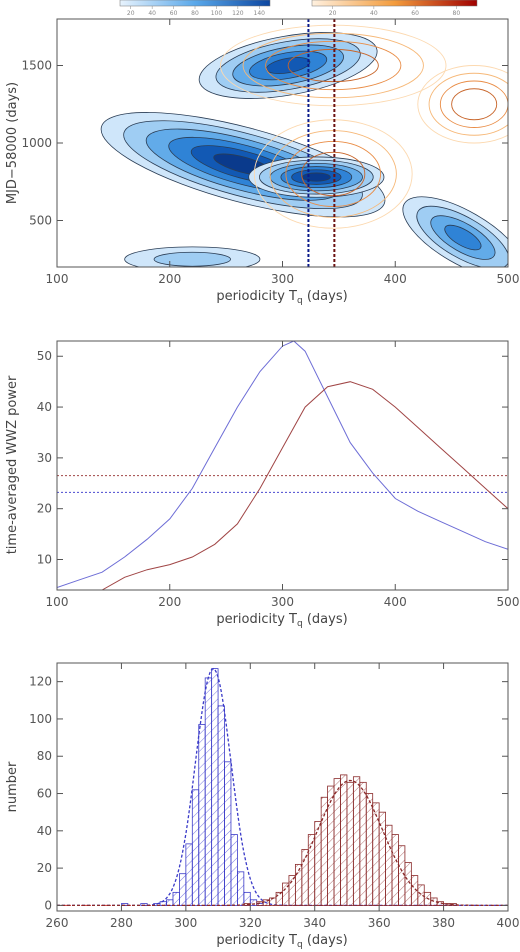 The image size is (520, 952). I want to click on x-tick-label: 280, so click(121, 923).